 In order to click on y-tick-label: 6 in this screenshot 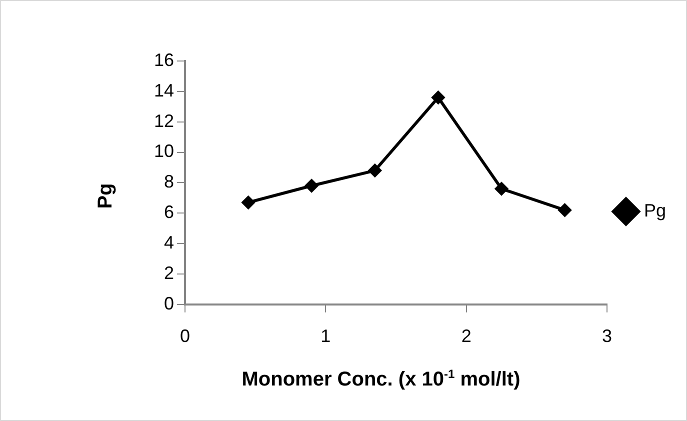, I will do `click(169, 212)`.